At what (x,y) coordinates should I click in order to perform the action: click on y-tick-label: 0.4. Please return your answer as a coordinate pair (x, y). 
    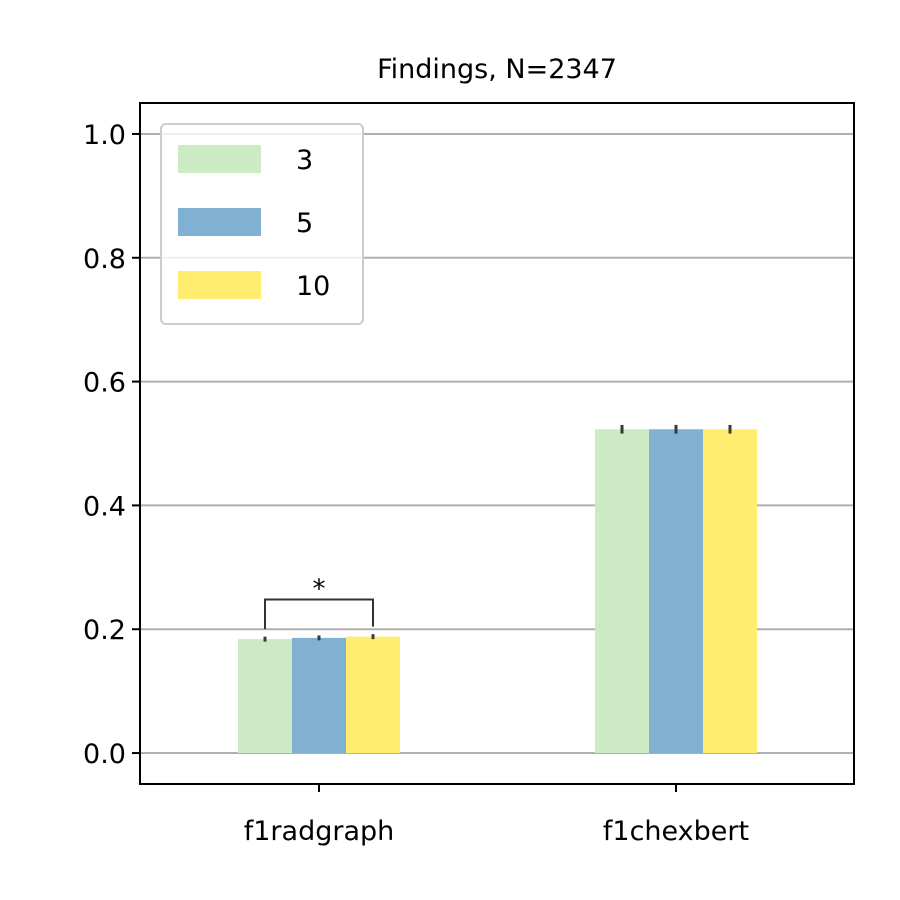
    Looking at the image, I should click on (104, 506).